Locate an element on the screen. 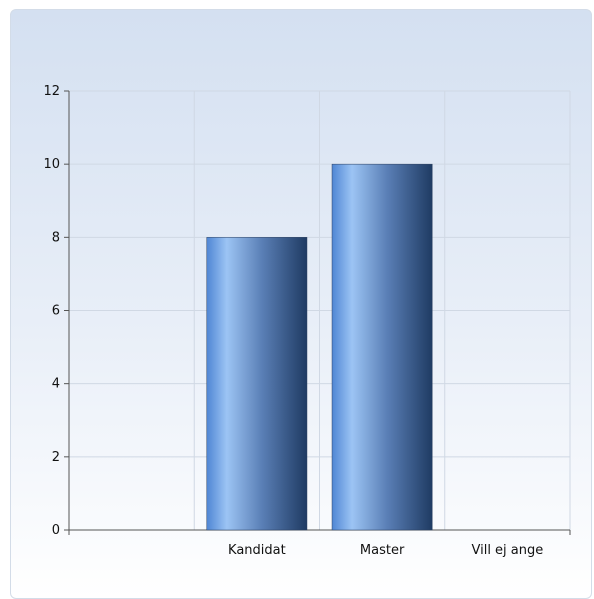  y-tick-label: 8 is located at coordinates (56, 237).